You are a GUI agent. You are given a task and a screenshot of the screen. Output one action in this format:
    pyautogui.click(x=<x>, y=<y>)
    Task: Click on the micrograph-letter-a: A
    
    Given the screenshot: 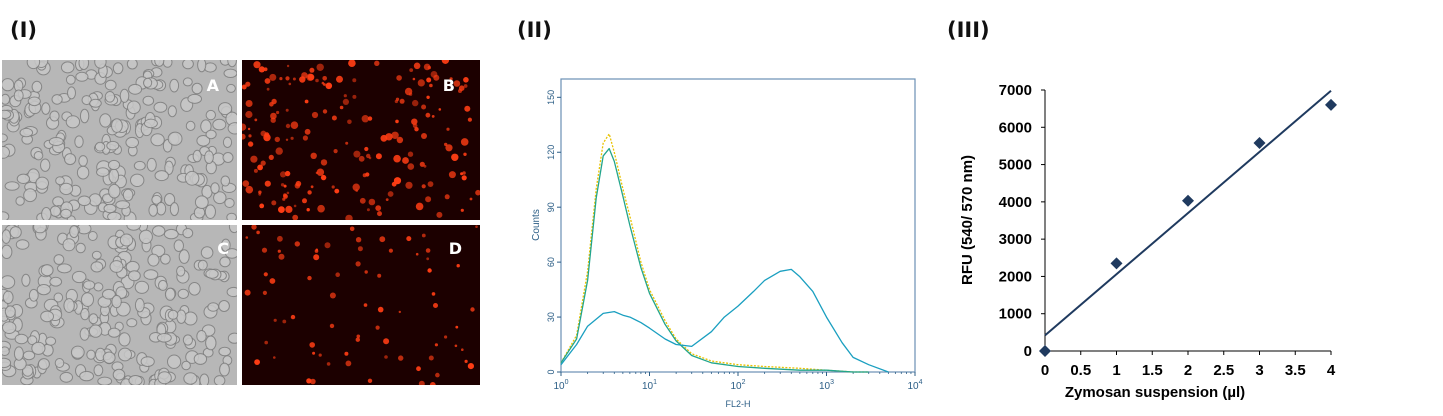 What is the action you would take?
    pyautogui.click(x=212, y=85)
    